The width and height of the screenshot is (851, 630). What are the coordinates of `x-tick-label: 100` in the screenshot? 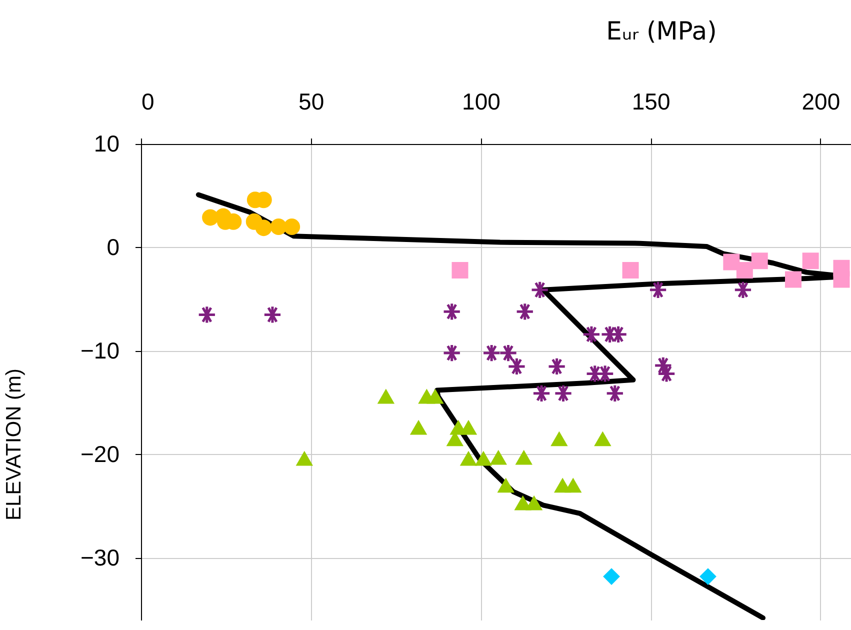 It's located at (481, 101).